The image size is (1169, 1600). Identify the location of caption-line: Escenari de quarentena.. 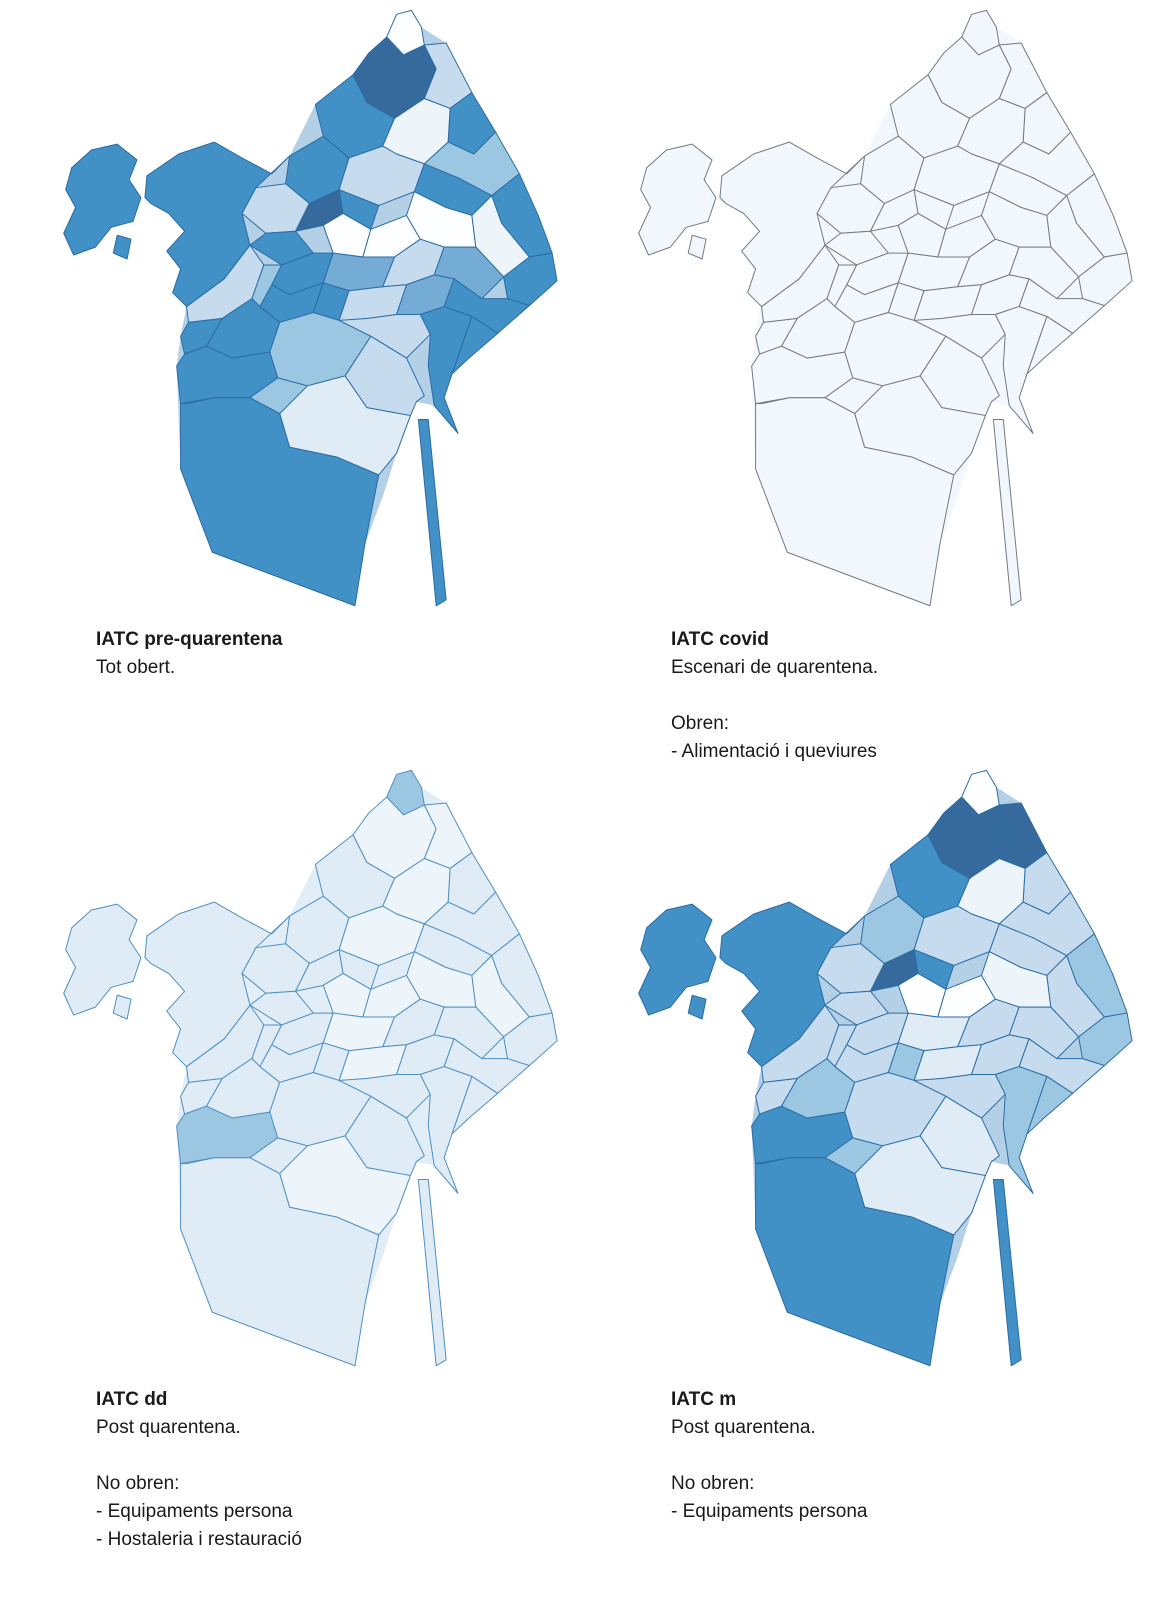
(775, 667).